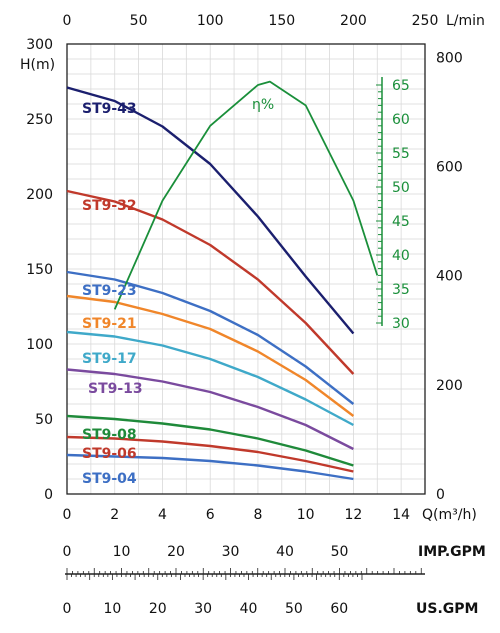 This screenshot has width=500, height=633. Describe the element at coordinates (39, 345) in the screenshot. I see `y-tick-label: 100` at that location.